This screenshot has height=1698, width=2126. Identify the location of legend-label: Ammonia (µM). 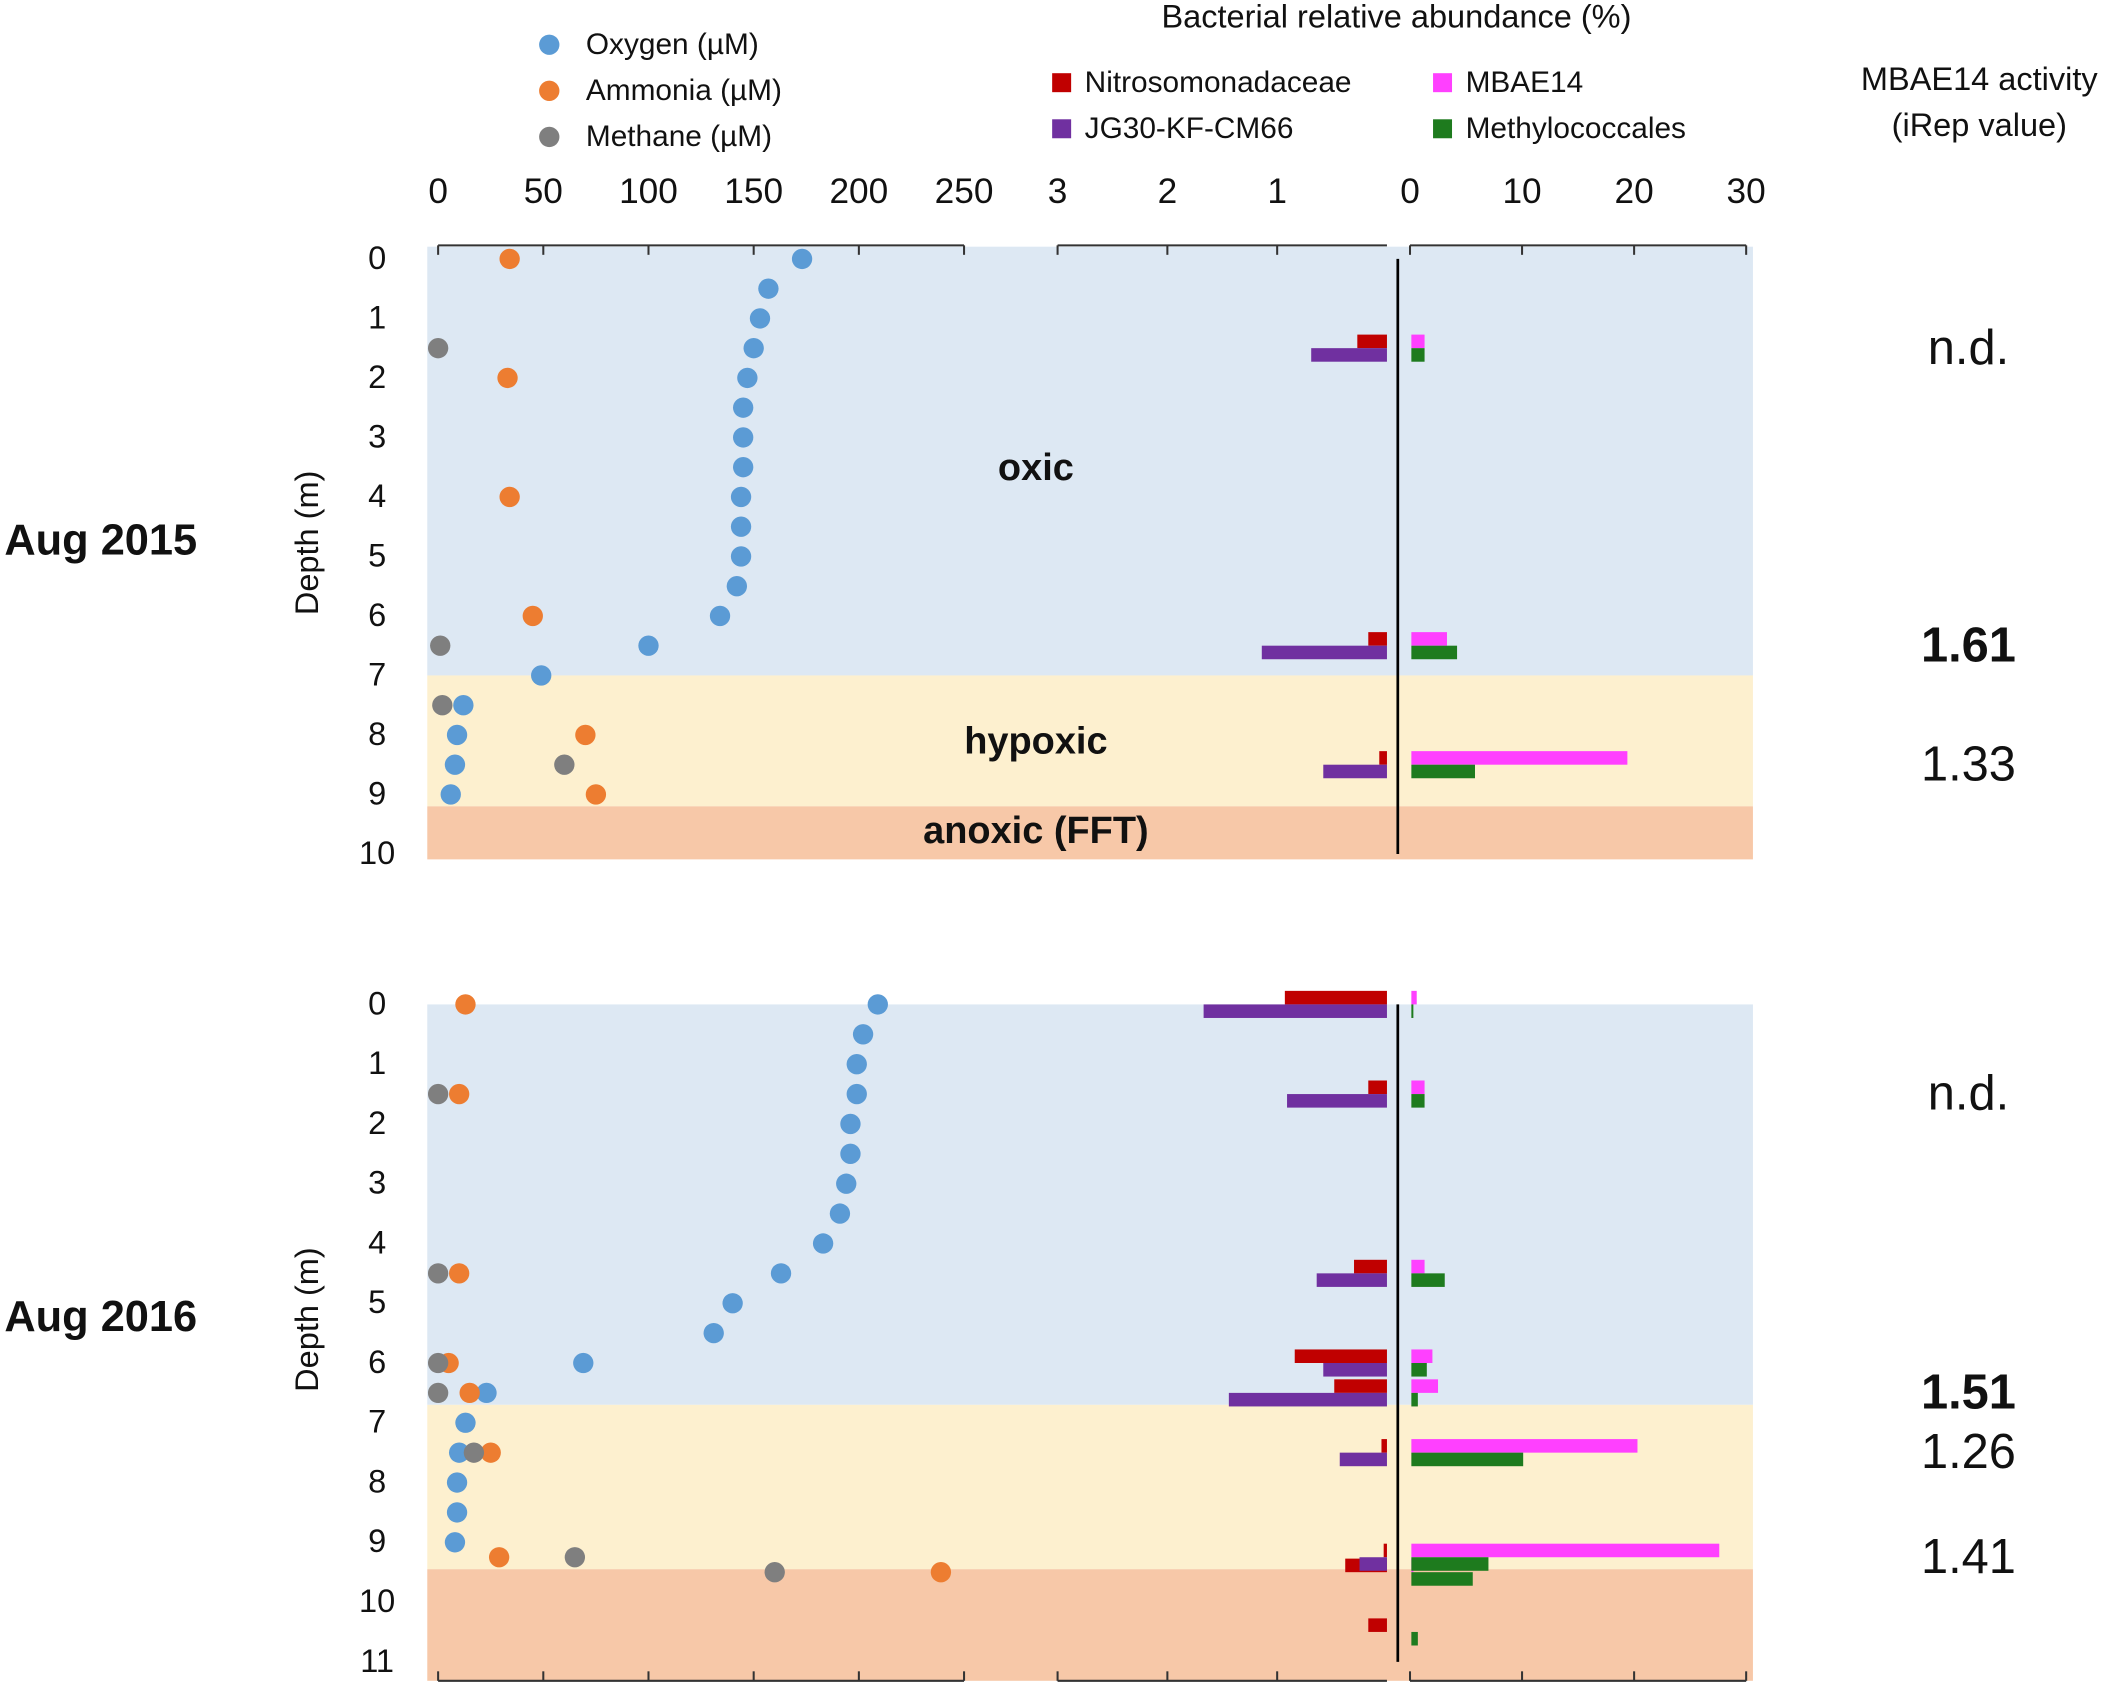
(684, 90).